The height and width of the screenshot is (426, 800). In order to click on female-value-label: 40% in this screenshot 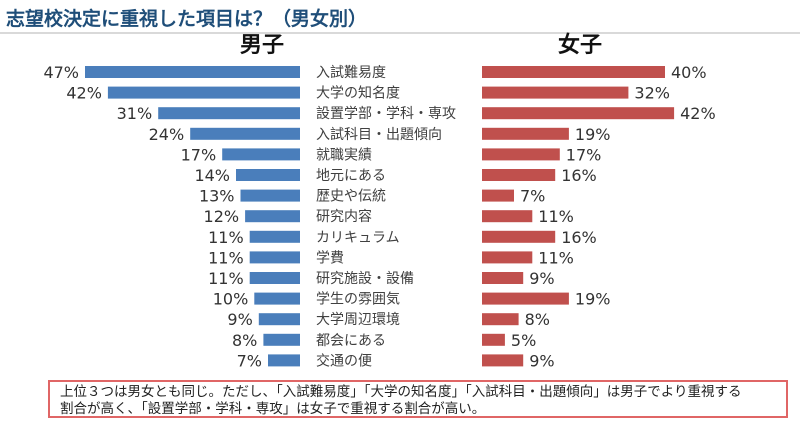, I will do `click(689, 72)`.